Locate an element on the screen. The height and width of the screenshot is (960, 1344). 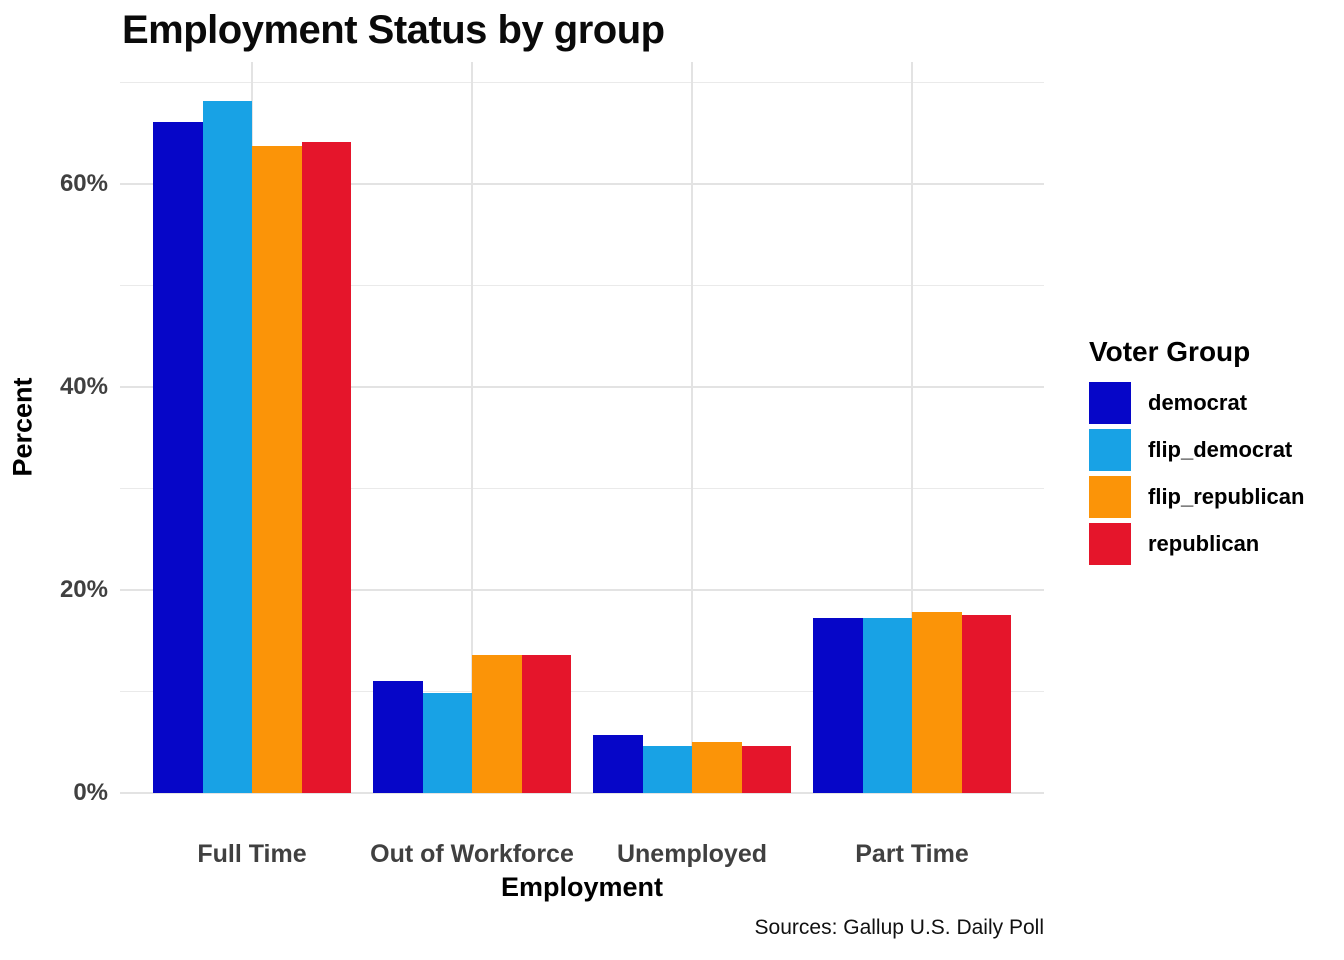
x-axis-title: Employment is located at coordinates (582, 887).